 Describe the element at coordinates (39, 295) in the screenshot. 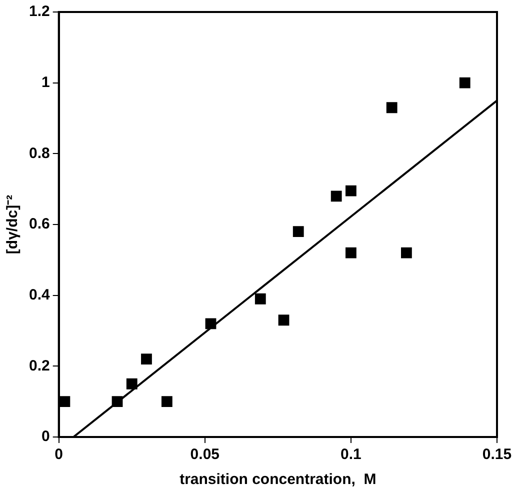

I see `y-tick-label: 0.4` at that location.